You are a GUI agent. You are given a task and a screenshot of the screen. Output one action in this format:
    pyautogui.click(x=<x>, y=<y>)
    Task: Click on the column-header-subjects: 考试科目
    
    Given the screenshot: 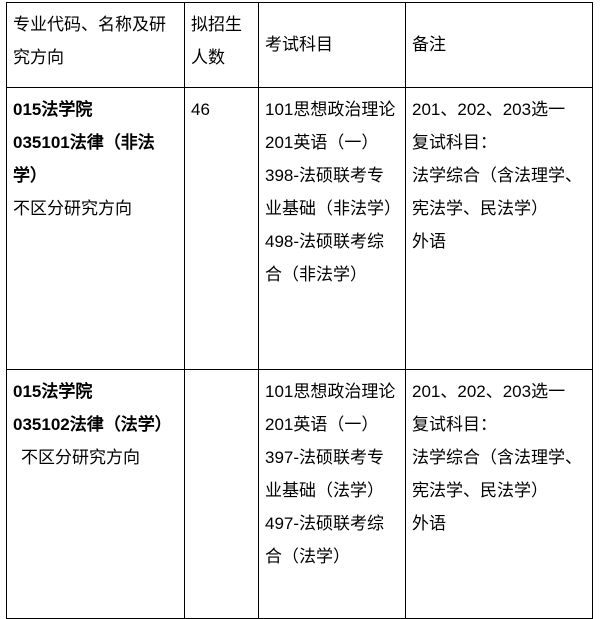 What is the action you would take?
    pyautogui.click(x=332, y=45)
    